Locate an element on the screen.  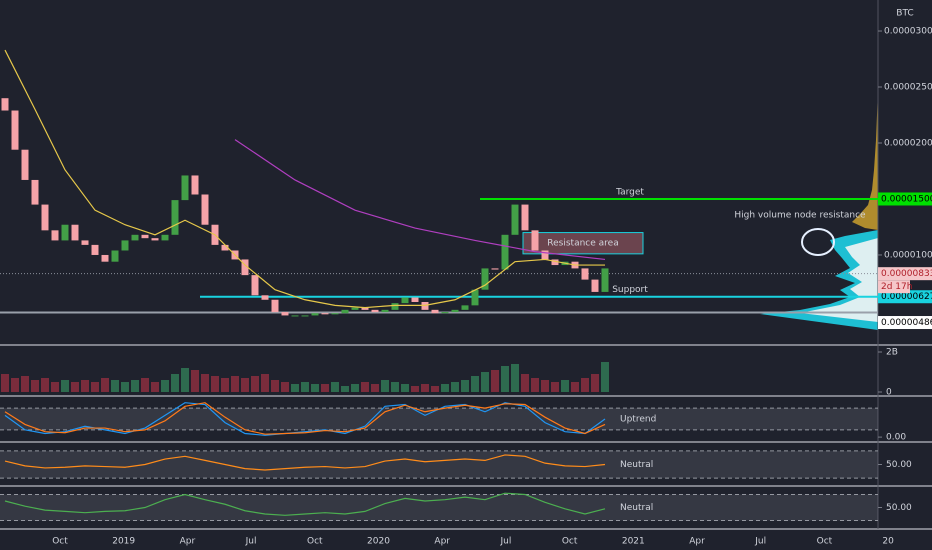
level-label: Target is located at coordinates (629, 192).